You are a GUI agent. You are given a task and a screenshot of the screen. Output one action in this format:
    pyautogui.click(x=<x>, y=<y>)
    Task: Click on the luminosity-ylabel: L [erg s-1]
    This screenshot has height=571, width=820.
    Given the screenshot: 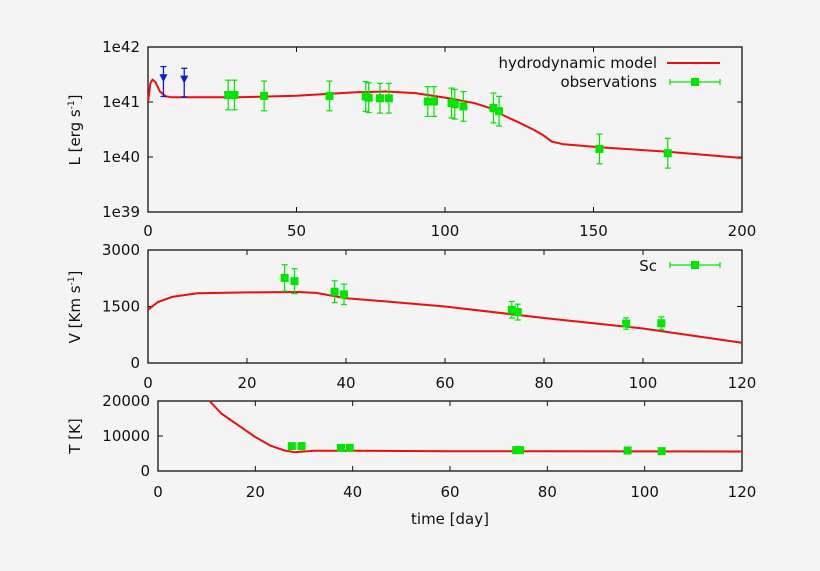 What is the action you would take?
    pyautogui.click(x=75, y=129)
    